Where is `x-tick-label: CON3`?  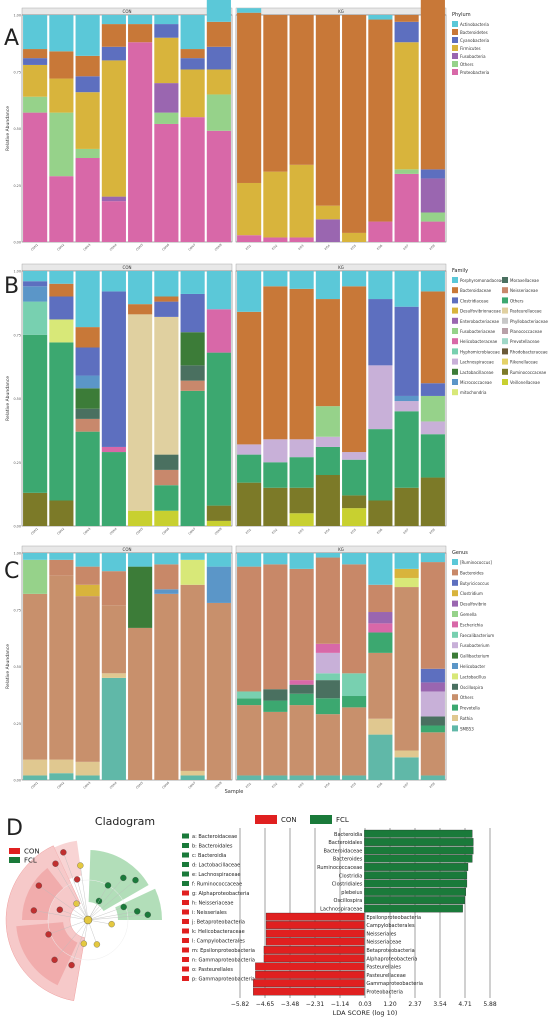
x-tick-label: CON3 is located at coordinates (86, 247).